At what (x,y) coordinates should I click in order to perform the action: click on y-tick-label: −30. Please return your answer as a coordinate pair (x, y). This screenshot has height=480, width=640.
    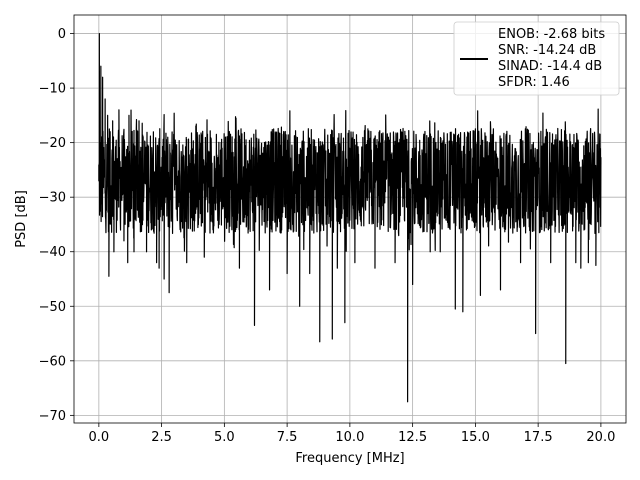
    Looking at the image, I should click on (52, 198).